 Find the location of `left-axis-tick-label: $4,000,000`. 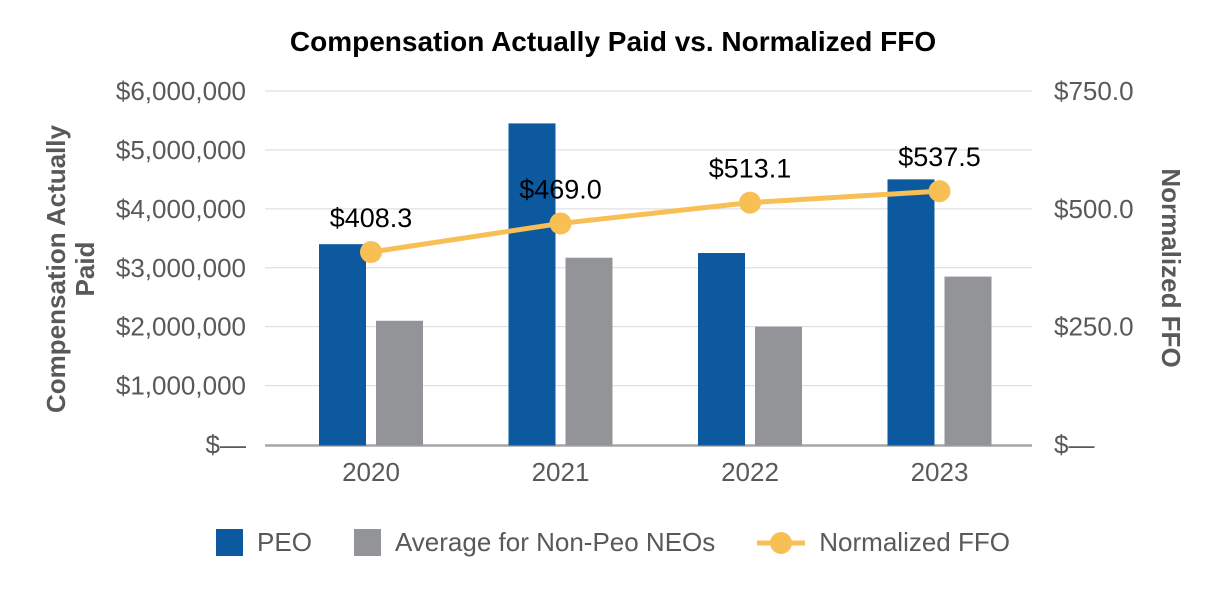

left-axis-tick-label: $4,000,000 is located at coordinates (181, 209).